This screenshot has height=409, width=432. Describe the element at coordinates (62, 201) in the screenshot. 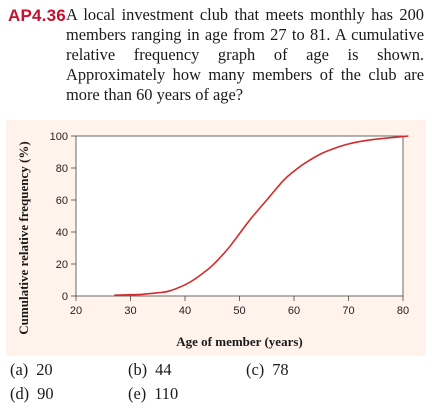

I see `y-tick-label: 60` at that location.